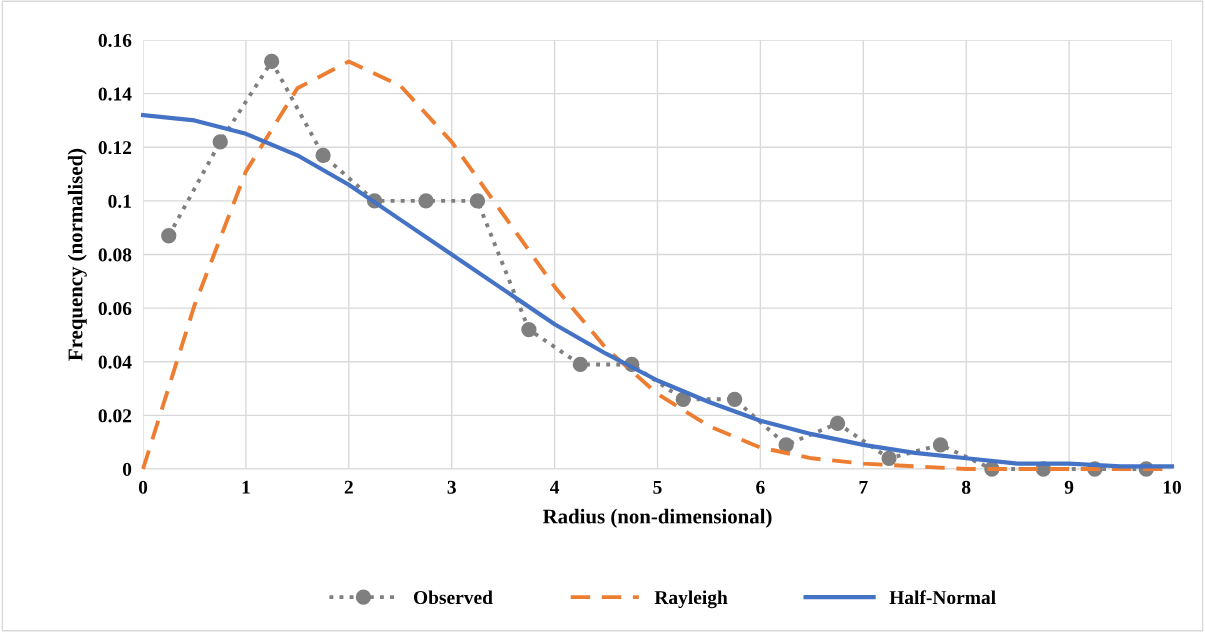  What do you see at coordinates (691, 599) in the screenshot?
I see `legend-label: Rayleigh` at bounding box center [691, 599].